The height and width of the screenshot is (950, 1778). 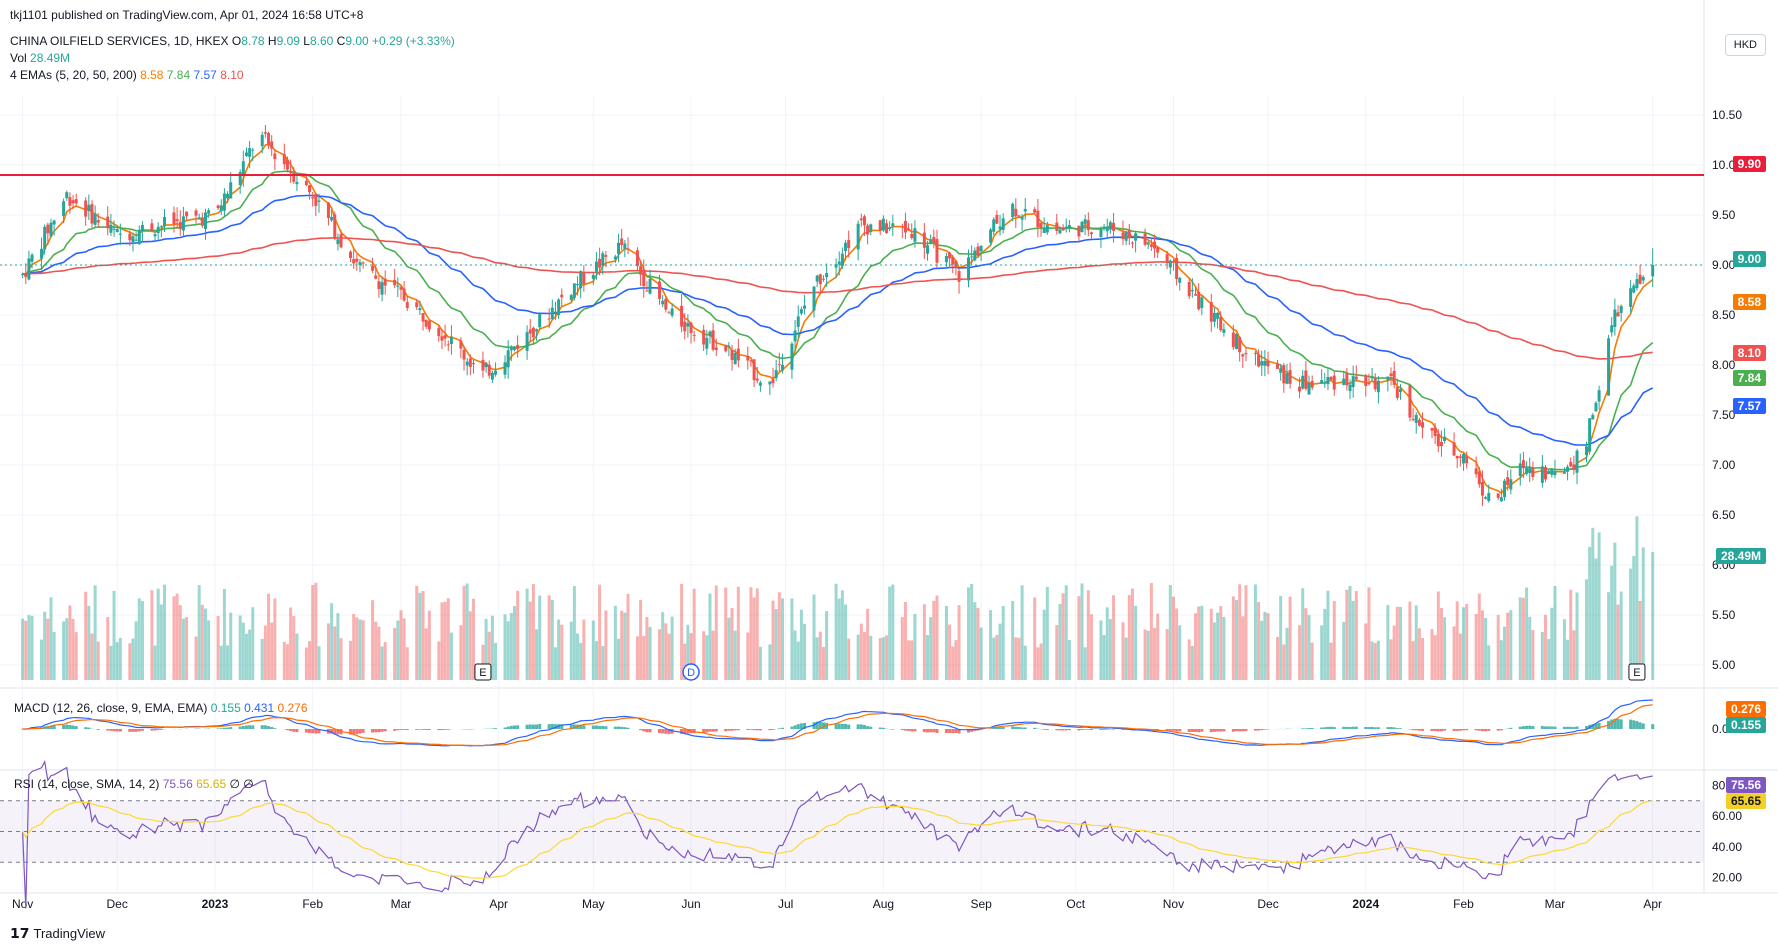 What do you see at coordinates (1637, 672) in the screenshot?
I see `earnings-marker-icon` at bounding box center [1637, 672].